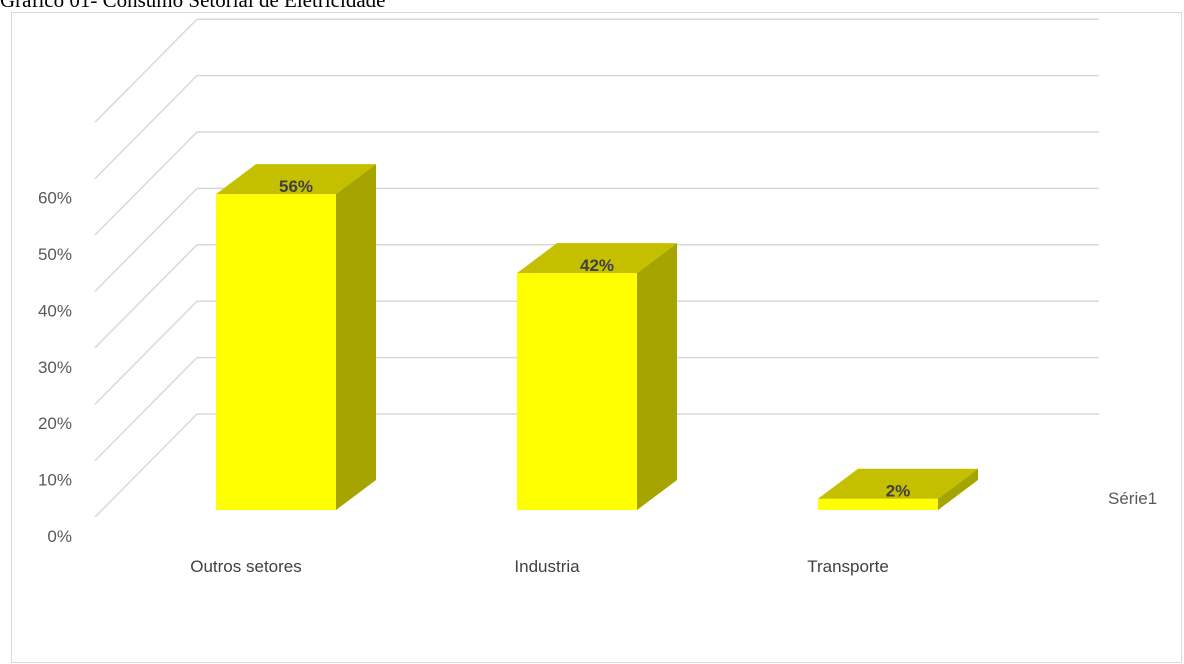  Describe the element at coordinates (55, 254) in the screenshot. I see `y-tick-label: 50%` at that location.